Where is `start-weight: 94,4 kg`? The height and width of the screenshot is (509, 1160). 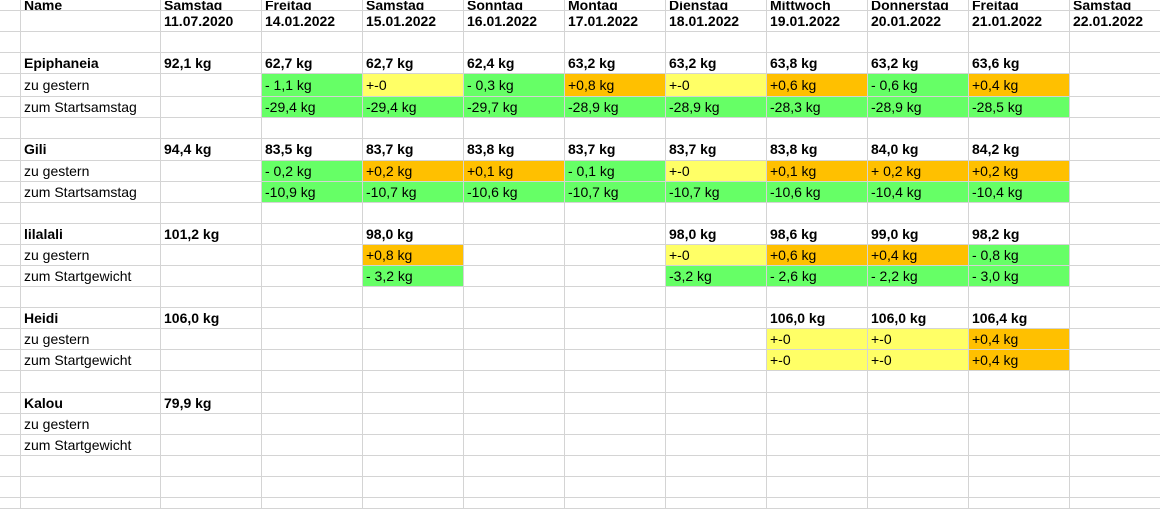
start-weight: 94,4 kg is located at coordinates (188, 149).